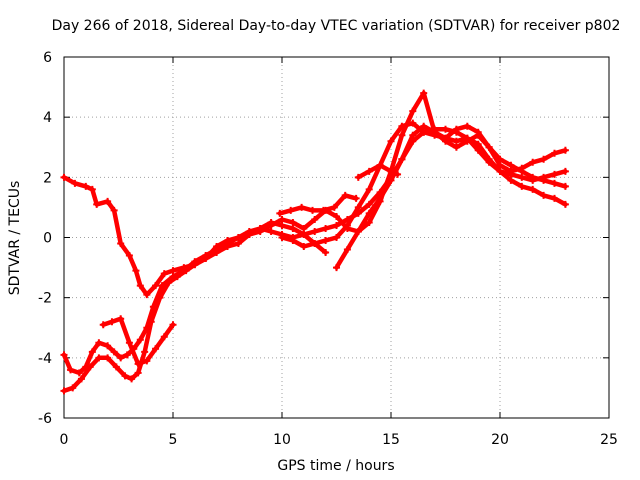 This screenshot has height=480, width=640. I want to click on x-tick-label: 10, so click(282, 440).